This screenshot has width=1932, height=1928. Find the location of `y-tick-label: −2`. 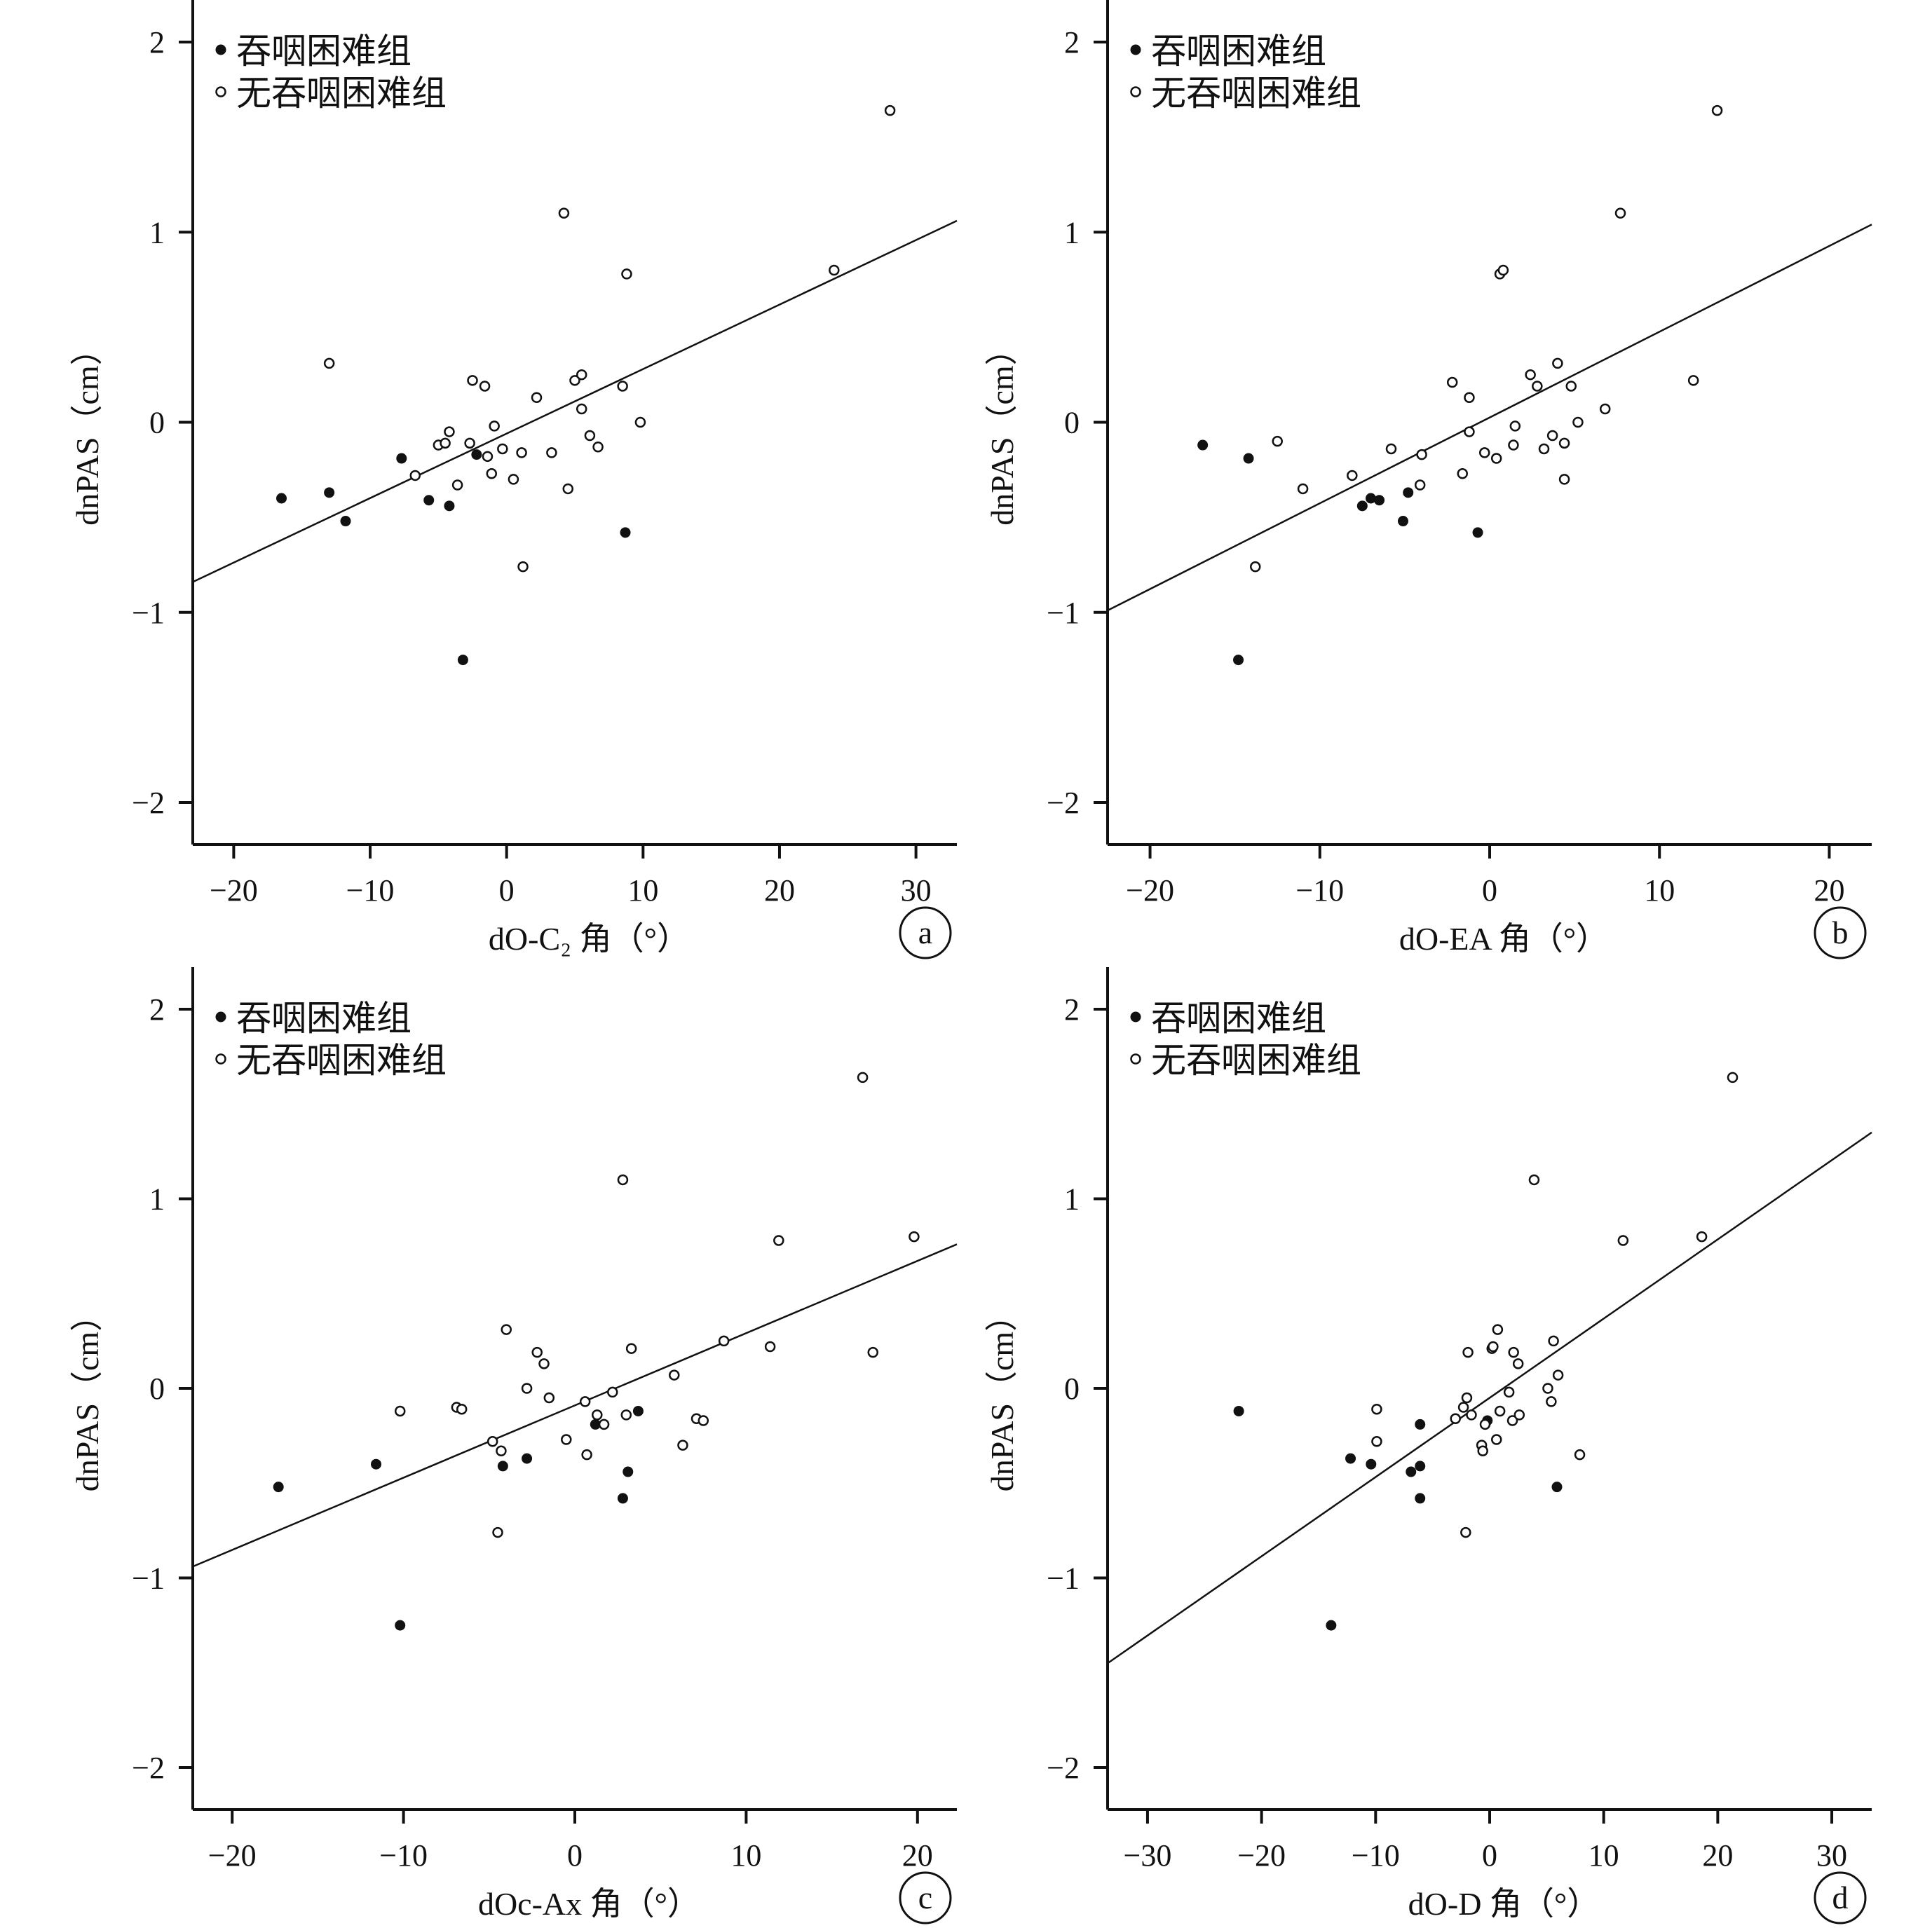

y-tick-label: −2 is located at coordinates (1063, 803).